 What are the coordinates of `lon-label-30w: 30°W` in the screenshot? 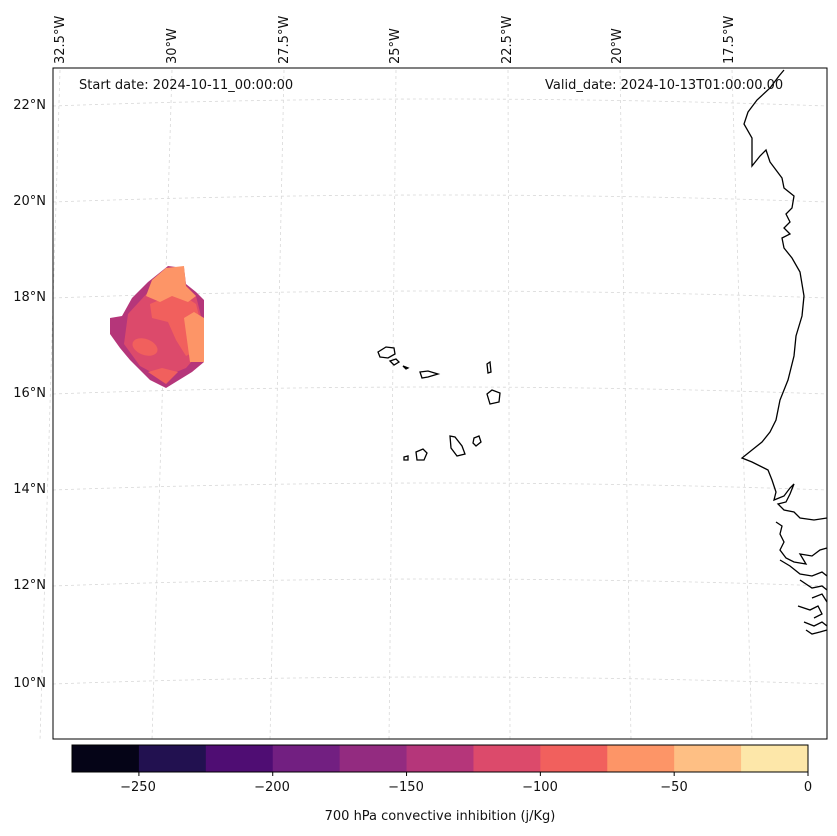 It's located at (172, 46).